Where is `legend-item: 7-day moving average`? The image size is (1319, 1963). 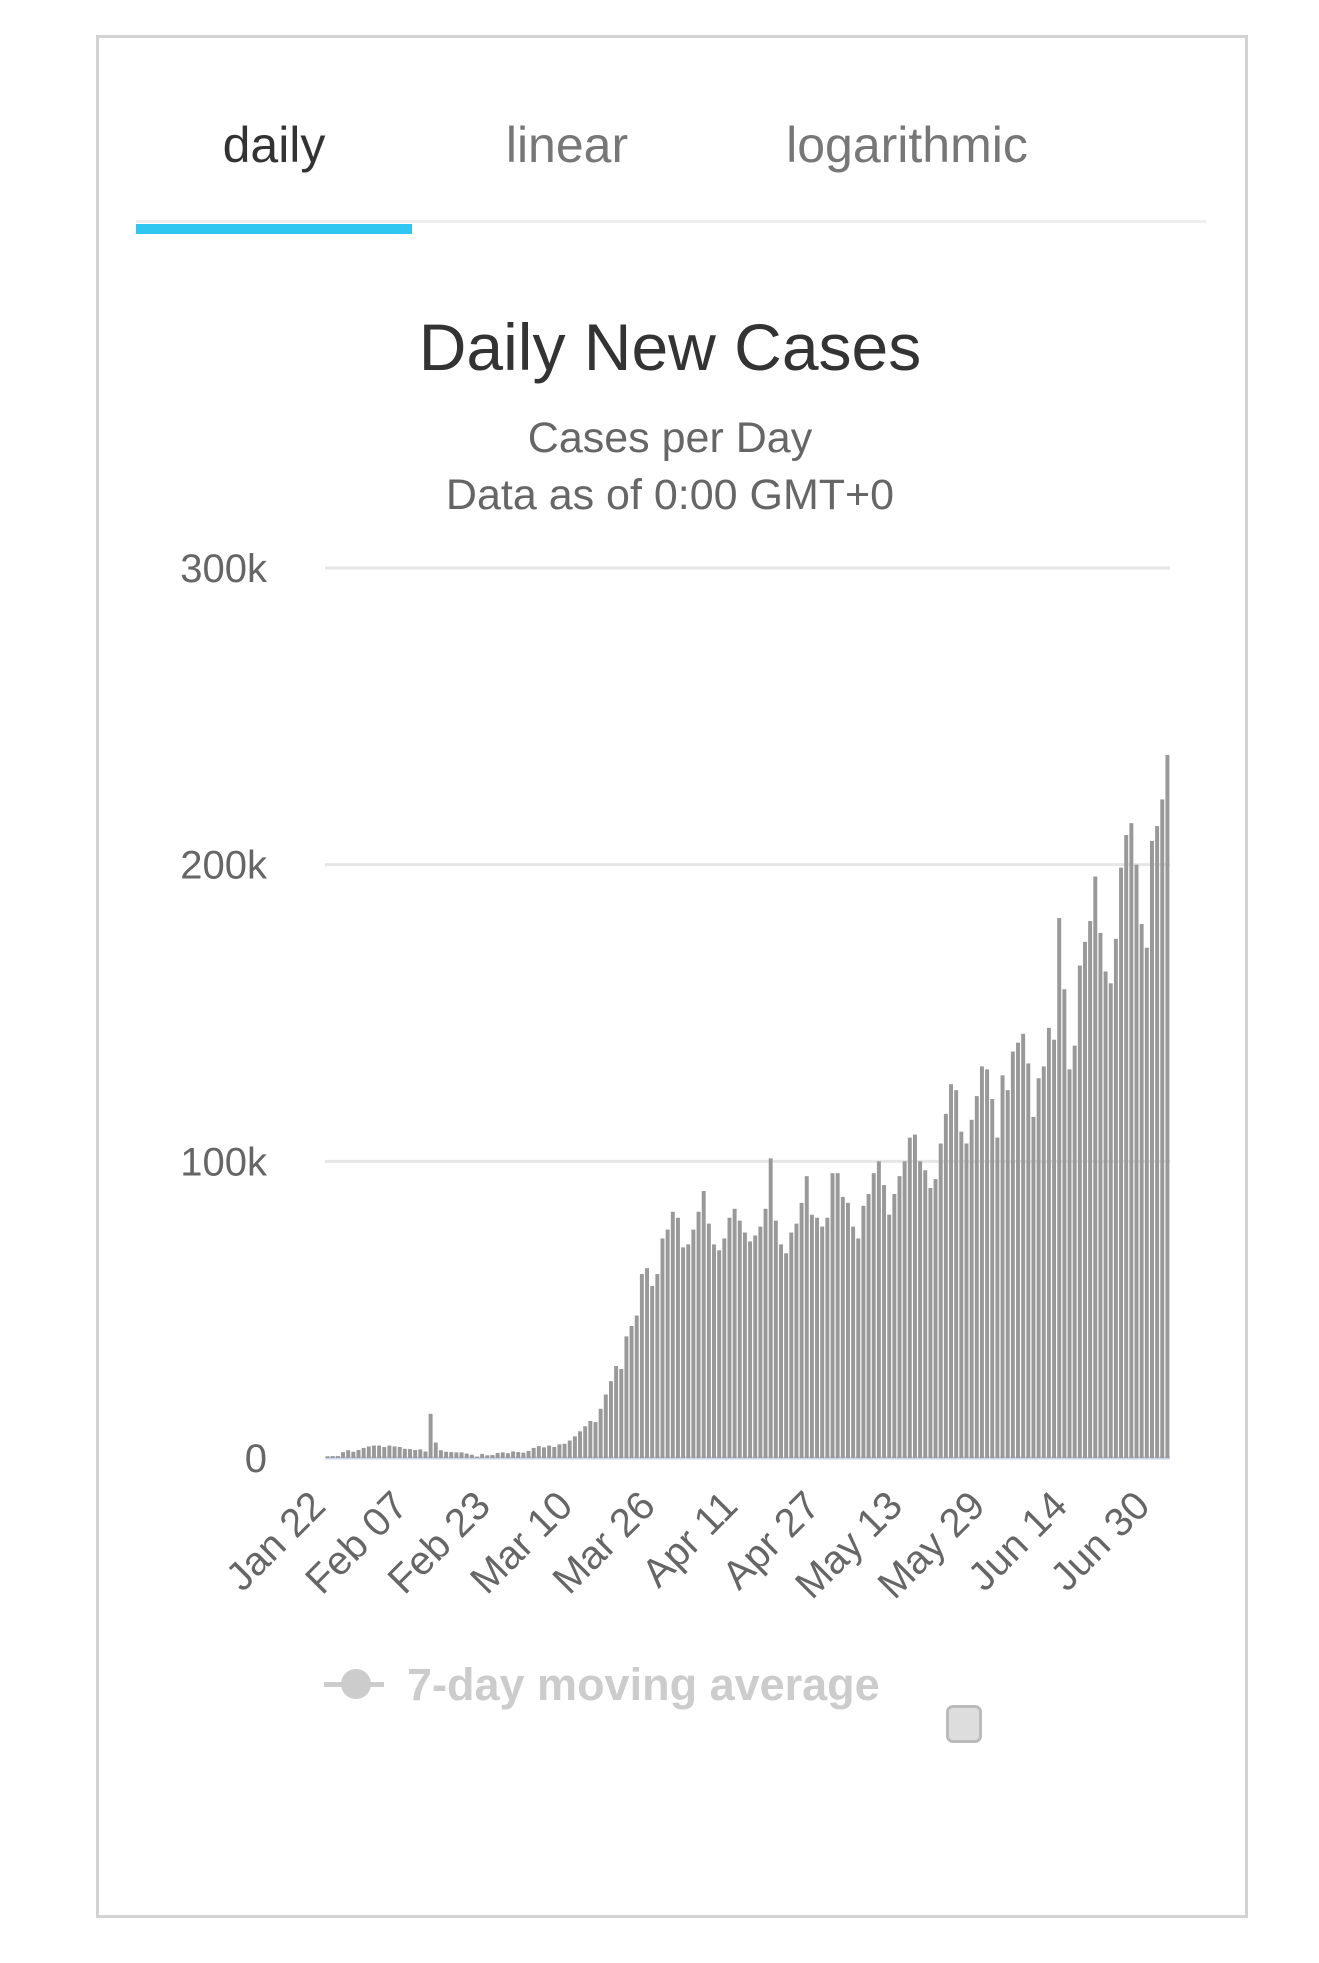 legend-item: 7-day moving average is located at coordinates (724, 1685).